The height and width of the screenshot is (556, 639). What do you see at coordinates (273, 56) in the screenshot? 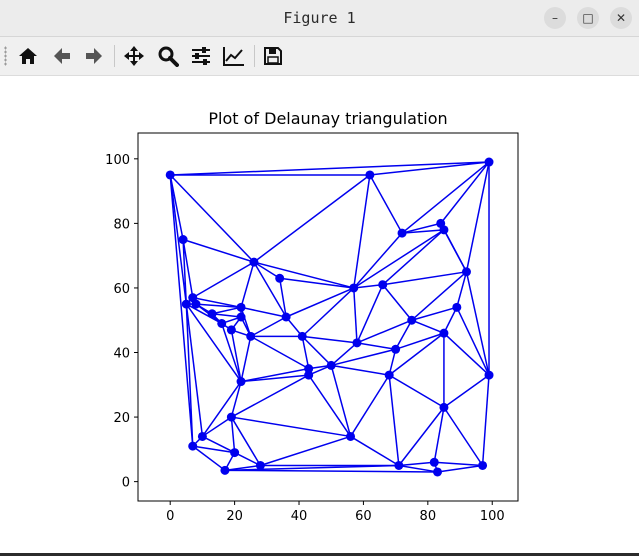
I see `save-button` at bounding box center [273, 56].